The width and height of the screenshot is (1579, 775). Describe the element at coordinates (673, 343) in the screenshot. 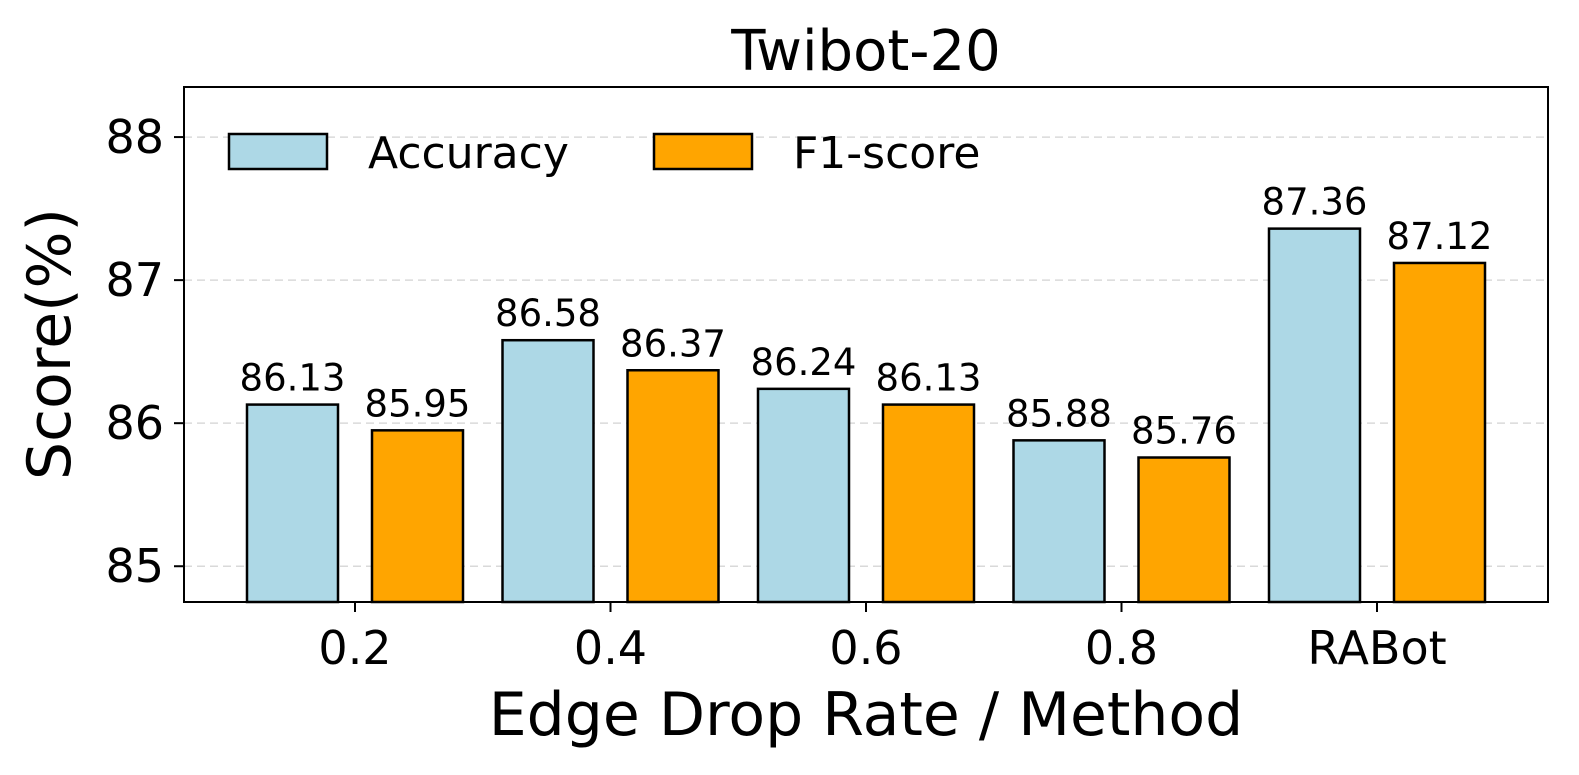

I see `data-label: 86.37` at that location.